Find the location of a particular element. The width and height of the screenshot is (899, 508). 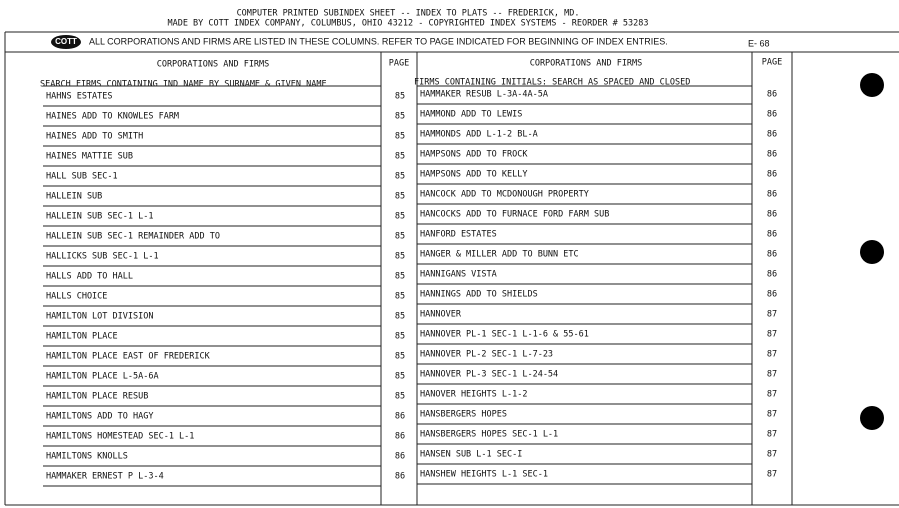

entry-name: HAMMOND ADD TO LEWIS is located at coordinates (471, 115).